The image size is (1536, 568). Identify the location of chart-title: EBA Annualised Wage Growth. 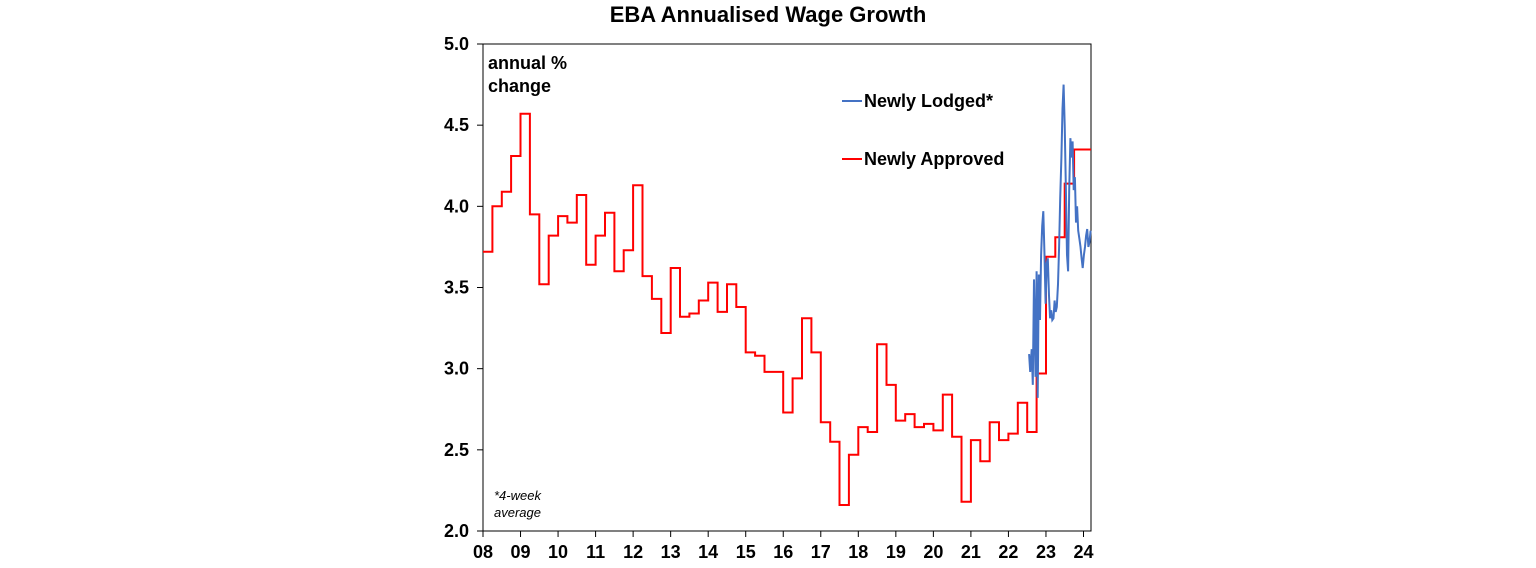
(768, 14).